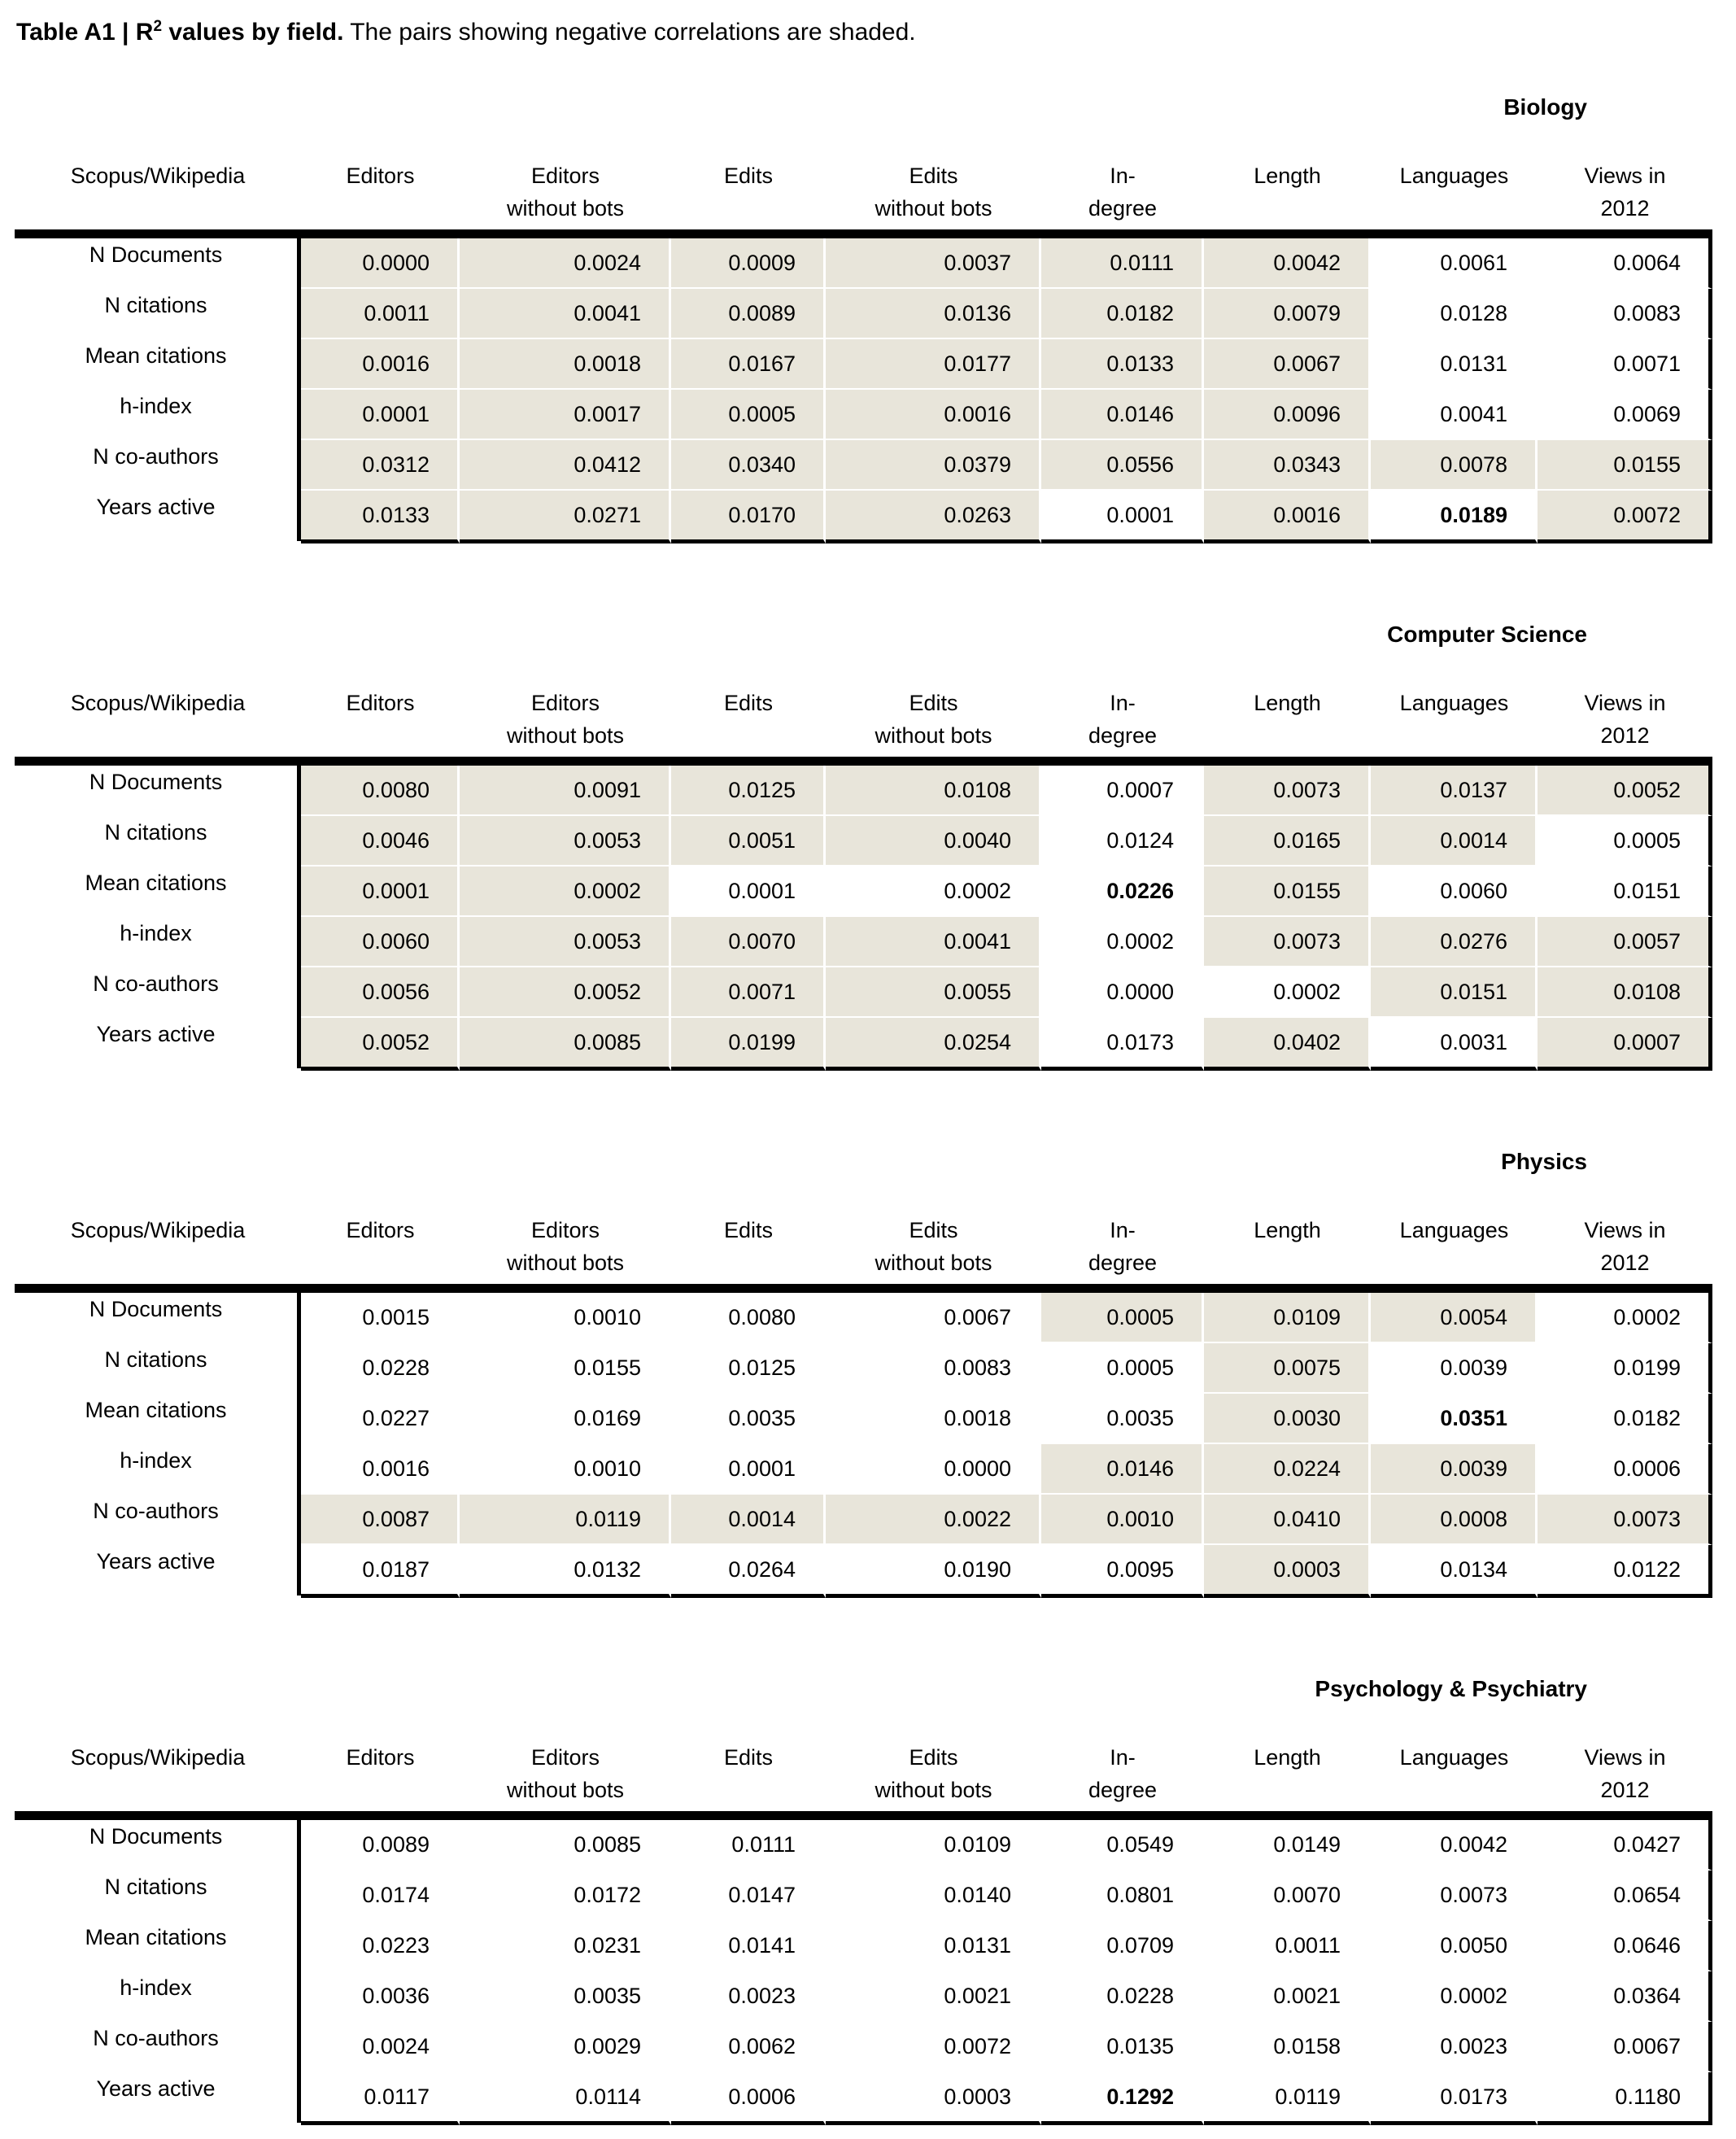 The image size is (1736, 2139). I want to click on value-cell: 0.0009, so click(748, 263).